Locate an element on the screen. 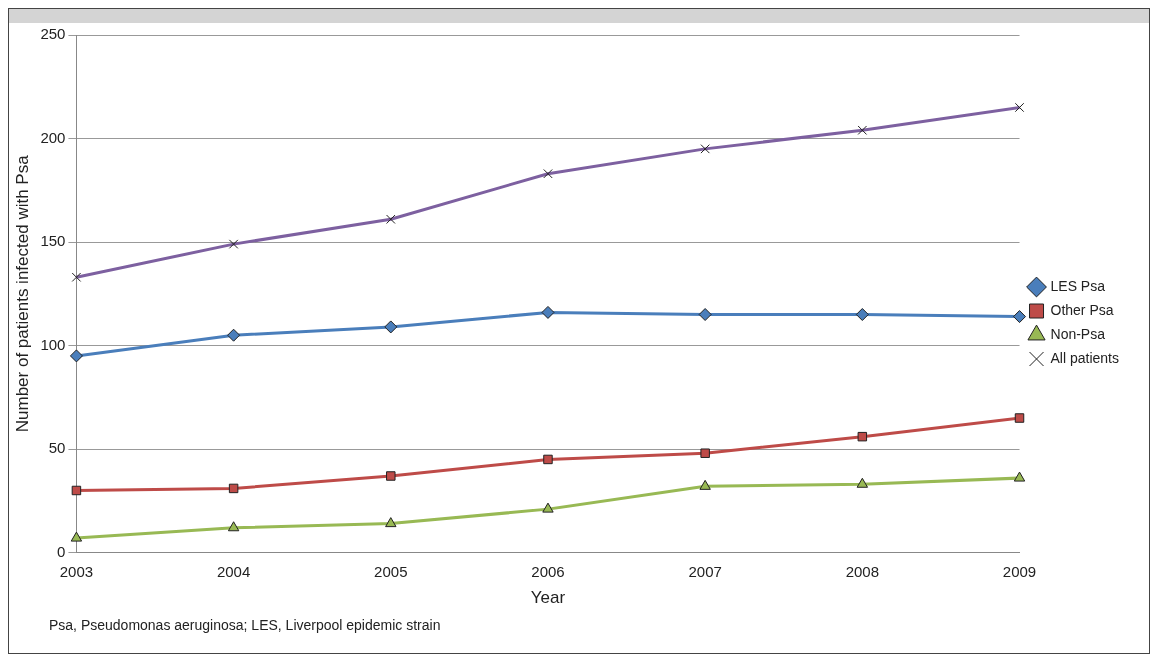 This screenshot has height=667, width=1161. y-axis-title: Number of patients infected with Psa is located at coordinates (22, 293).